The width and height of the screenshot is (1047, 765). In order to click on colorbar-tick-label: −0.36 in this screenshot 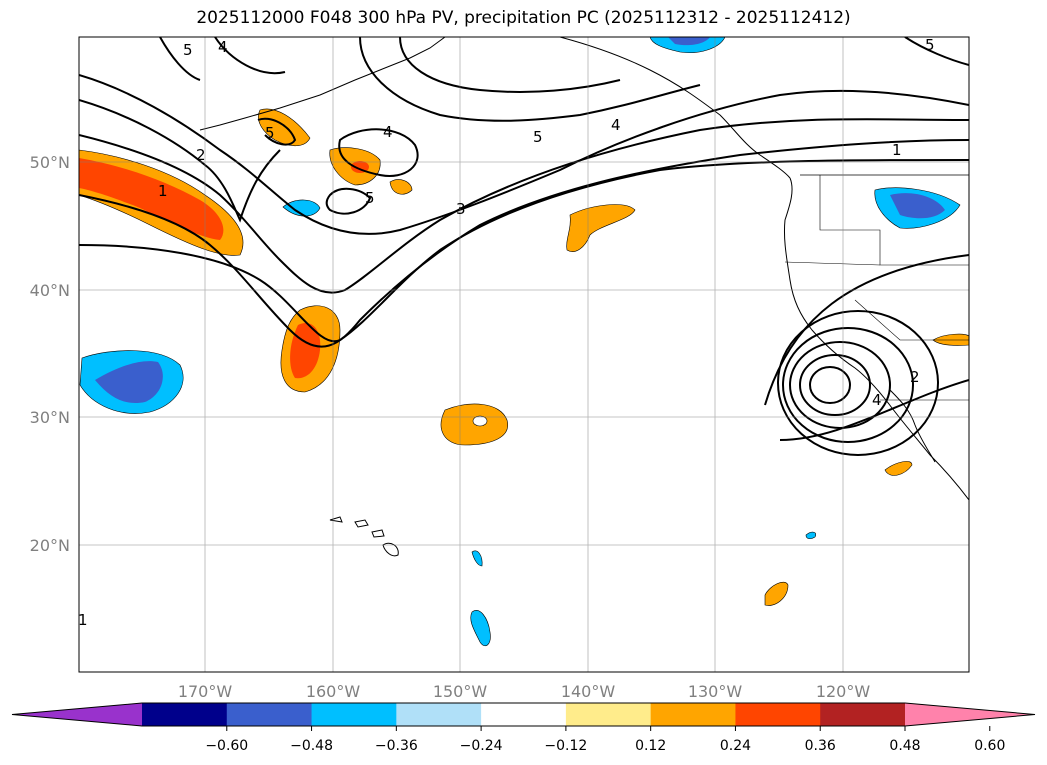, I will do `click(396, 746)`.